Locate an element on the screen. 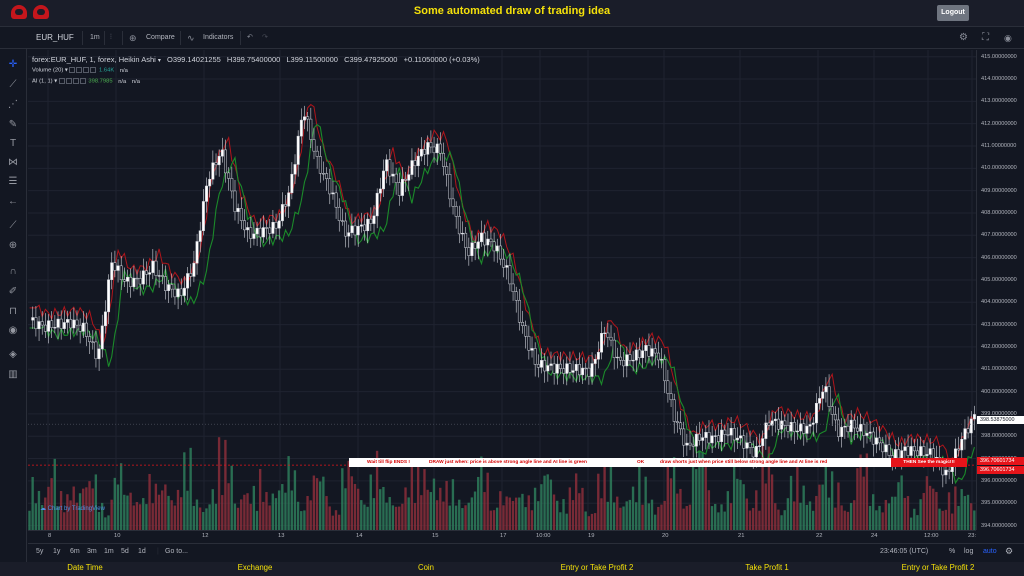 Image resolution: width=1024 pixels, height=576 pixels. price-tick: 415.00000000 is located at coordinates (999, 56).